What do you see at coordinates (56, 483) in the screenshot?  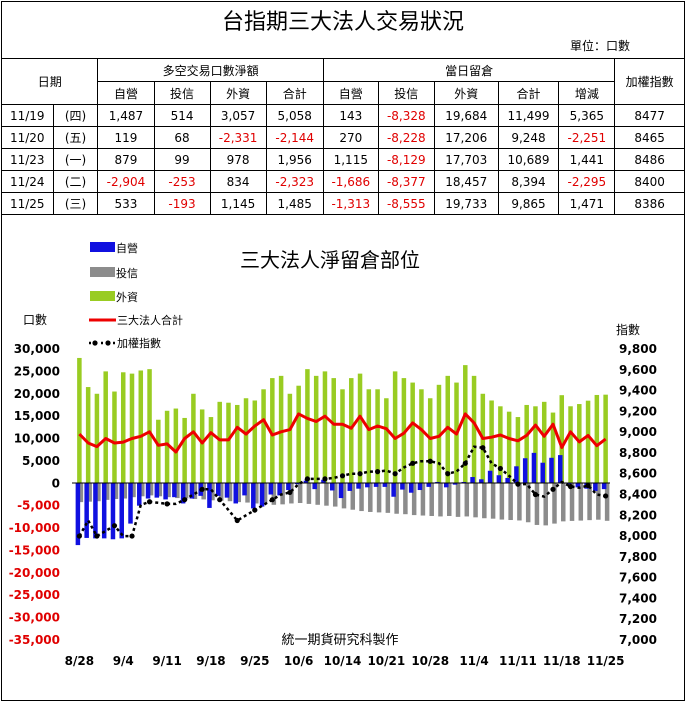 I see `left-tick-label: 0` at bounding box center [56, 483].